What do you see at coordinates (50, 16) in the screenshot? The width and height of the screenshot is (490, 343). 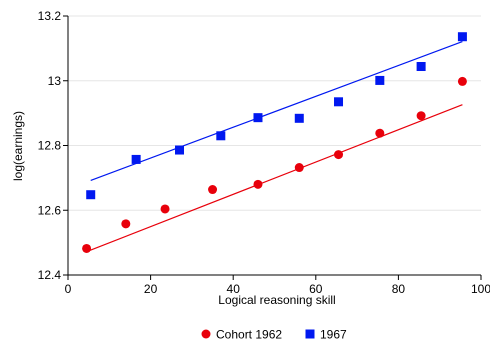 I see `y-tick-label-4: 13.2` at bounding box center [50, 16].